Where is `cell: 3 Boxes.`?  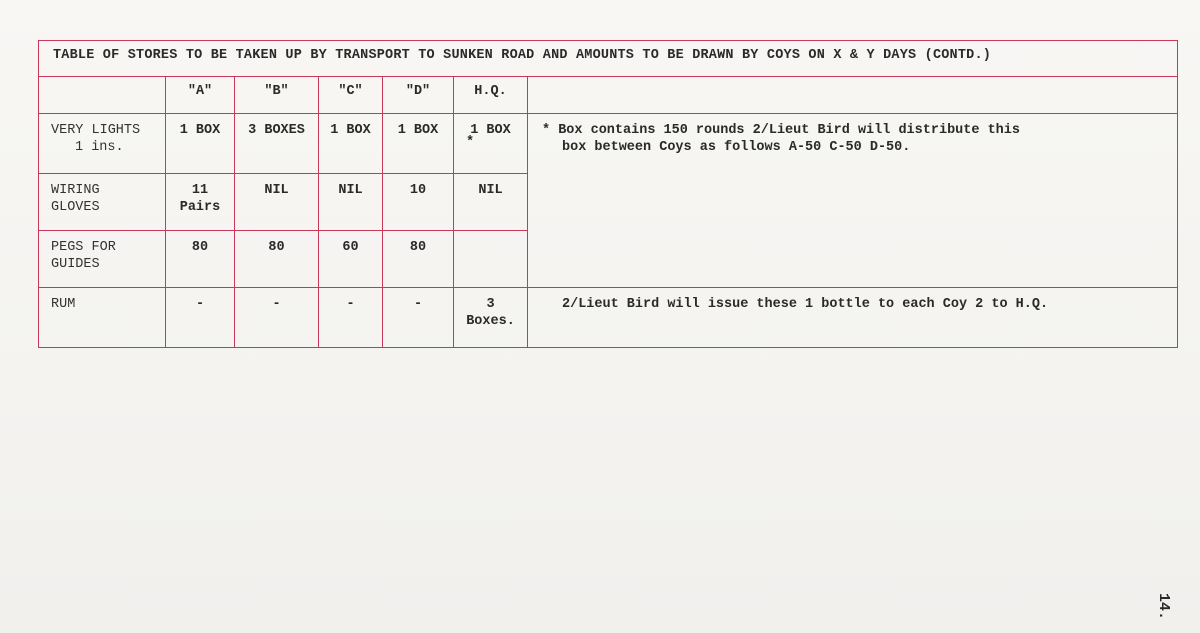 cell: 3 Boxes. is located at coordinates (490, 317).